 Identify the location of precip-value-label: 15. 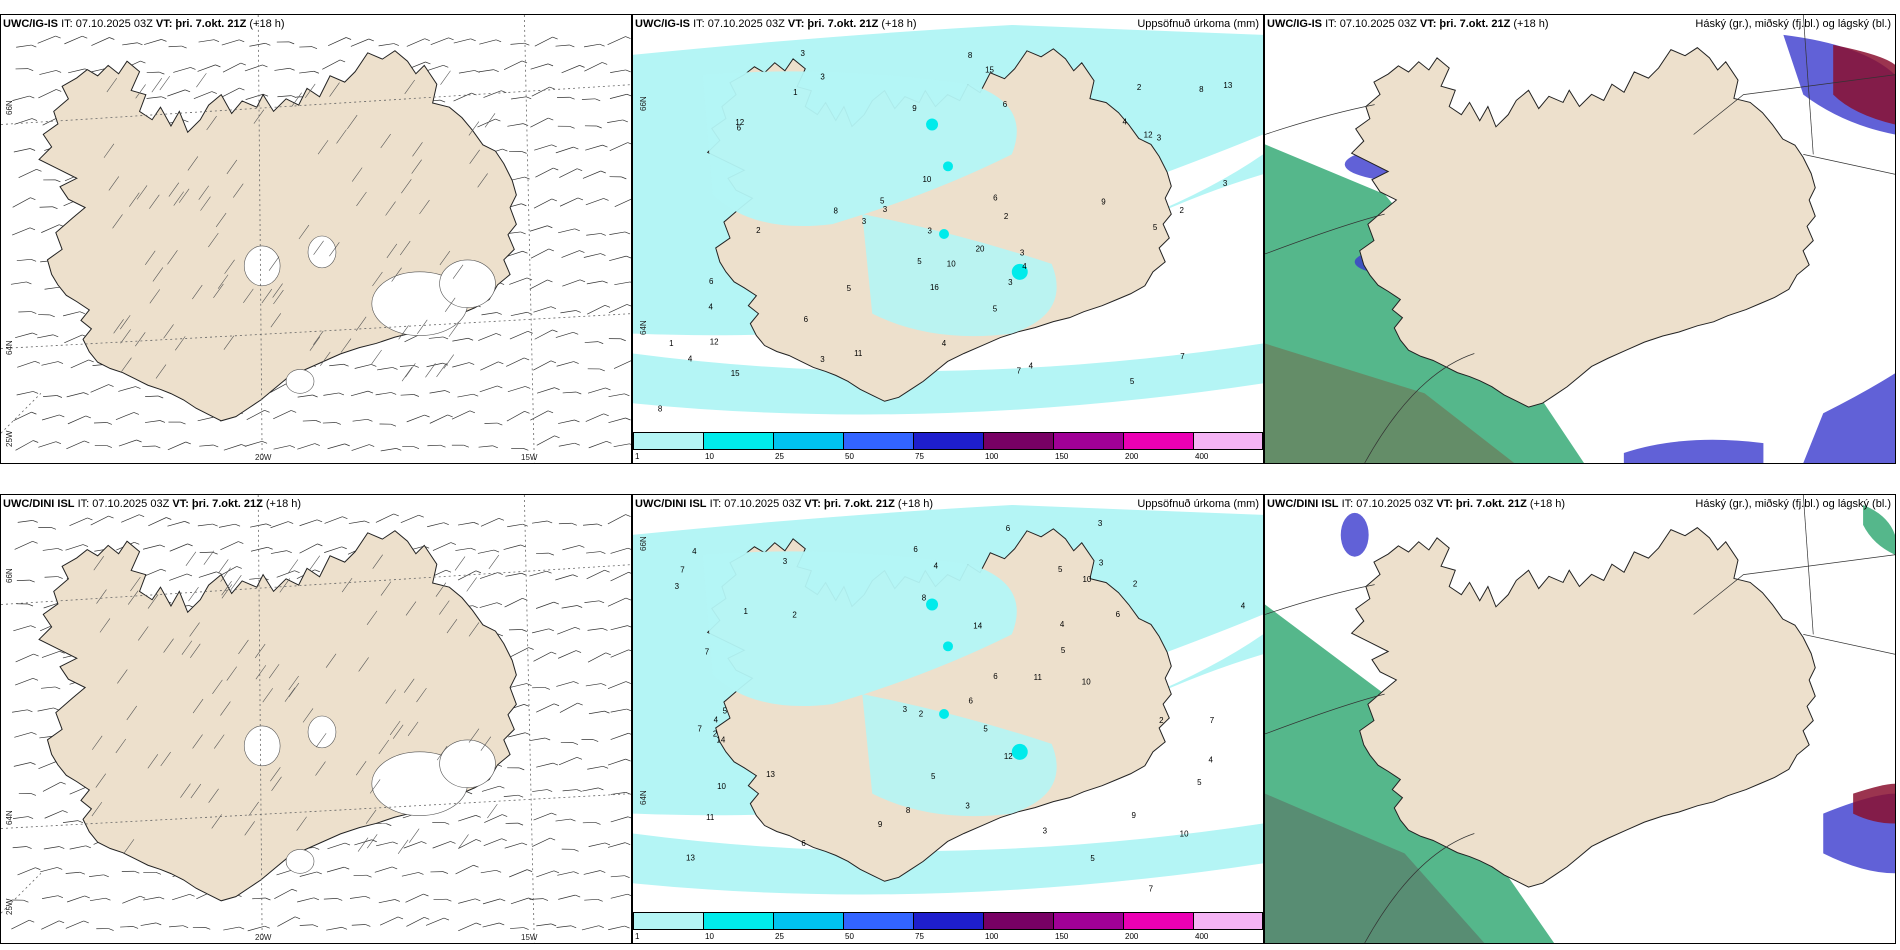
(989, 70).